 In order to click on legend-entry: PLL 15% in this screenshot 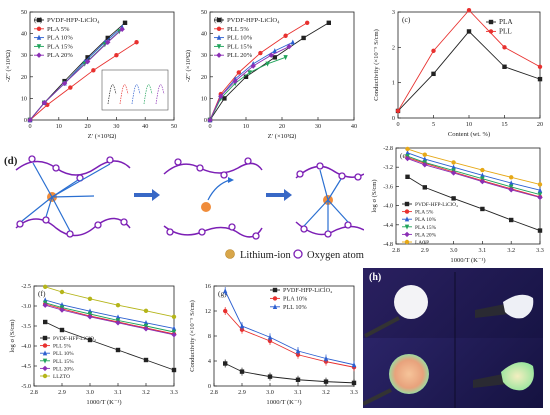, I will do `click(233, 46)`.